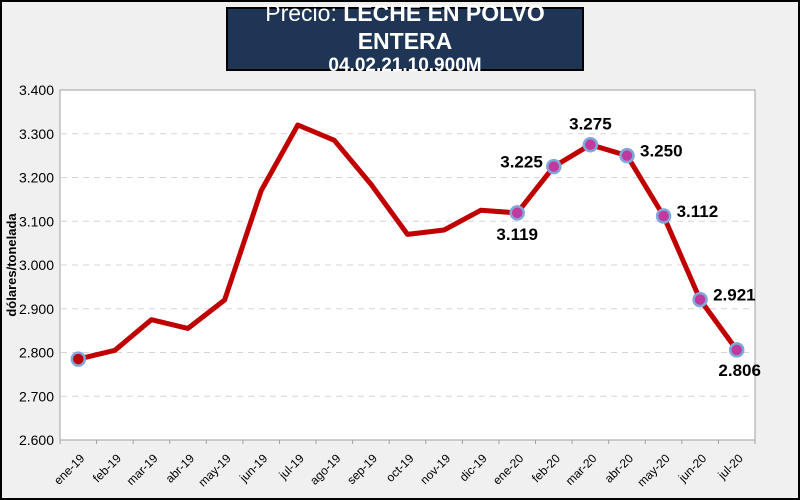 Image resolution: width=800 pixels, height=500 pixels. What do you see at coordinates (730, 467) in the screenshot?
I see `x-axis-tick-label: jul-20` at bounding box center [730, 467].